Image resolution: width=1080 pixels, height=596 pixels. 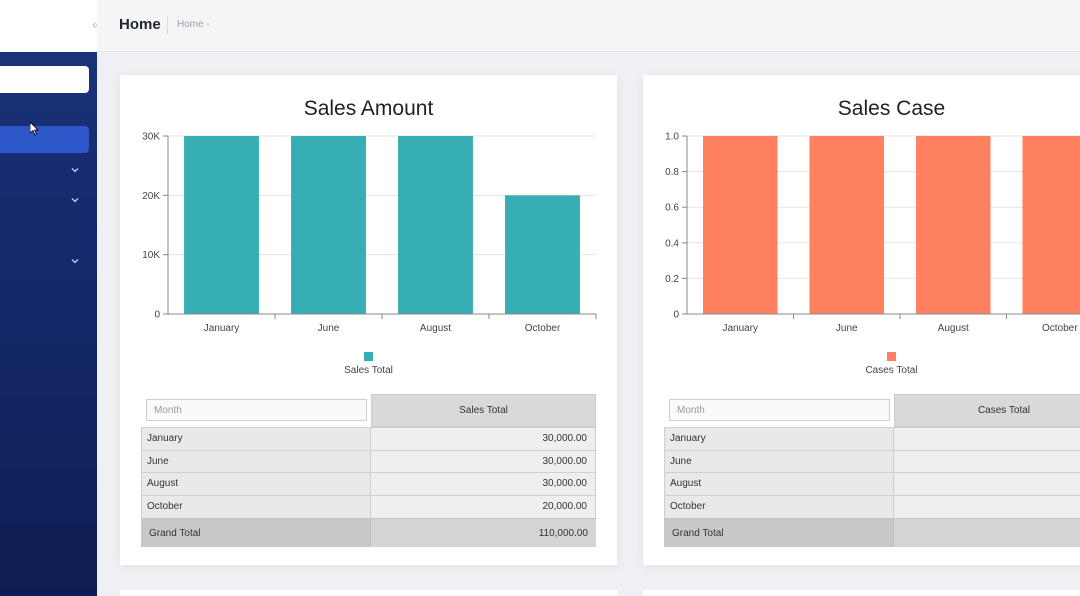 I want to click on legend-label: Cases Total, so click(x=891, y=370).